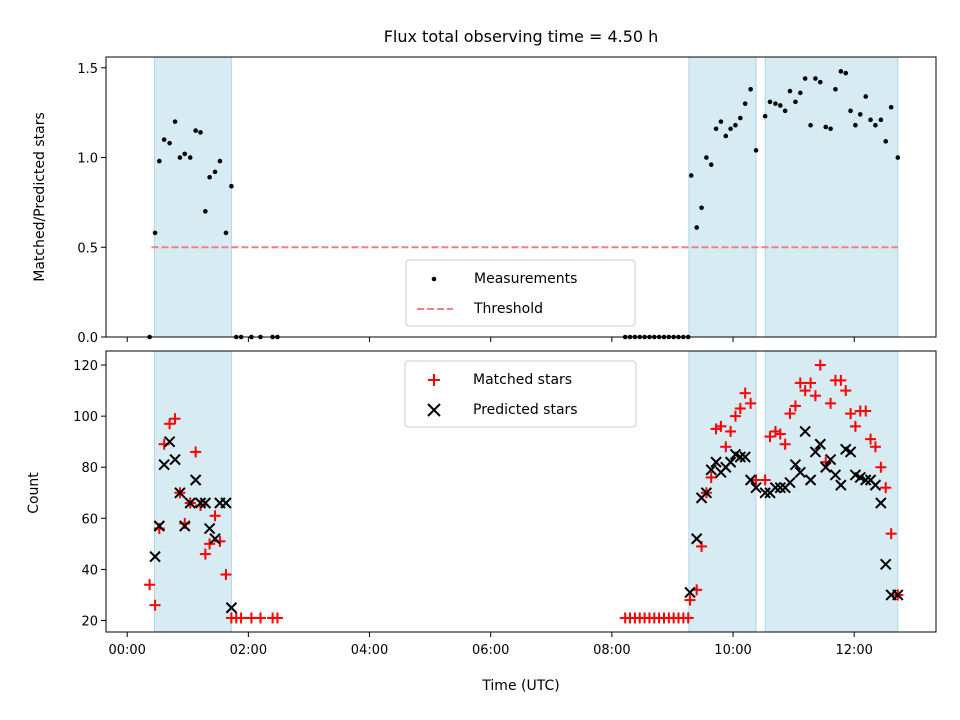  Describe the element at coordinates (89, 570) in the screenshot. I see `y-tick-label: 40` at that location.